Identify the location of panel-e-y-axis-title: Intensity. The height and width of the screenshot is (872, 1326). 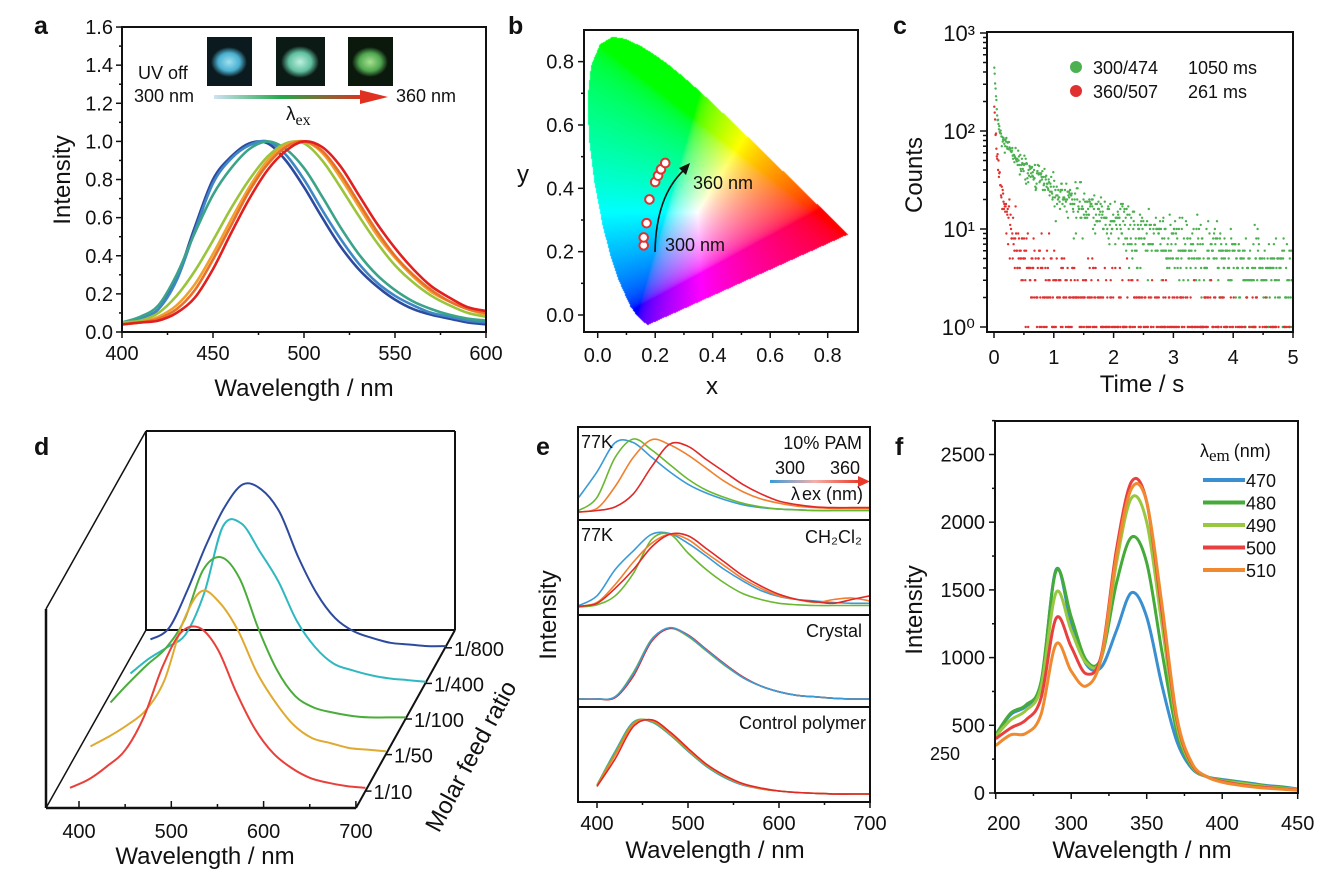
(548, 614).